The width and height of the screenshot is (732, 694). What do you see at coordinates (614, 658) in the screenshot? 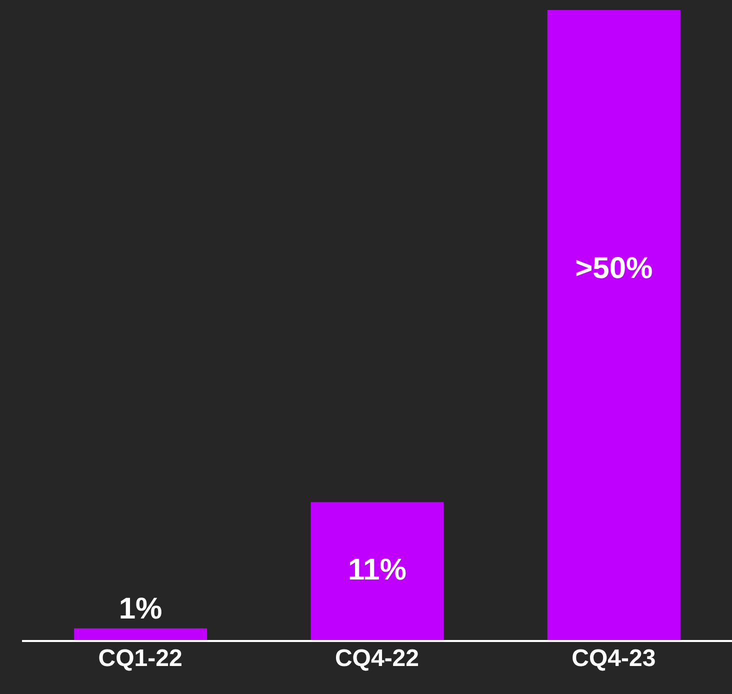
I see `x-tick-label: CQ4-23` at bounding box center [614, 658].